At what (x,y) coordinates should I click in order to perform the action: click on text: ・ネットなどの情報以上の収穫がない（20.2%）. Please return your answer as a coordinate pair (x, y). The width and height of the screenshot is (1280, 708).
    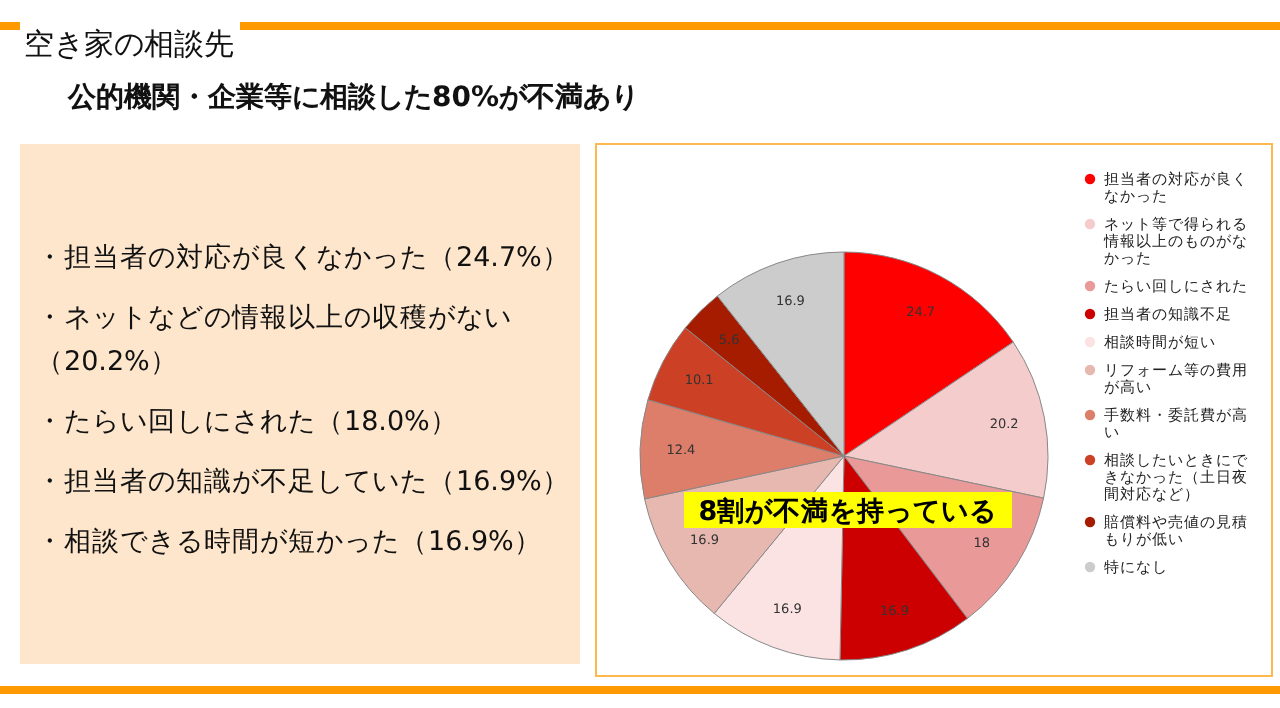
    Looking at the image, I should click on (274, 340).